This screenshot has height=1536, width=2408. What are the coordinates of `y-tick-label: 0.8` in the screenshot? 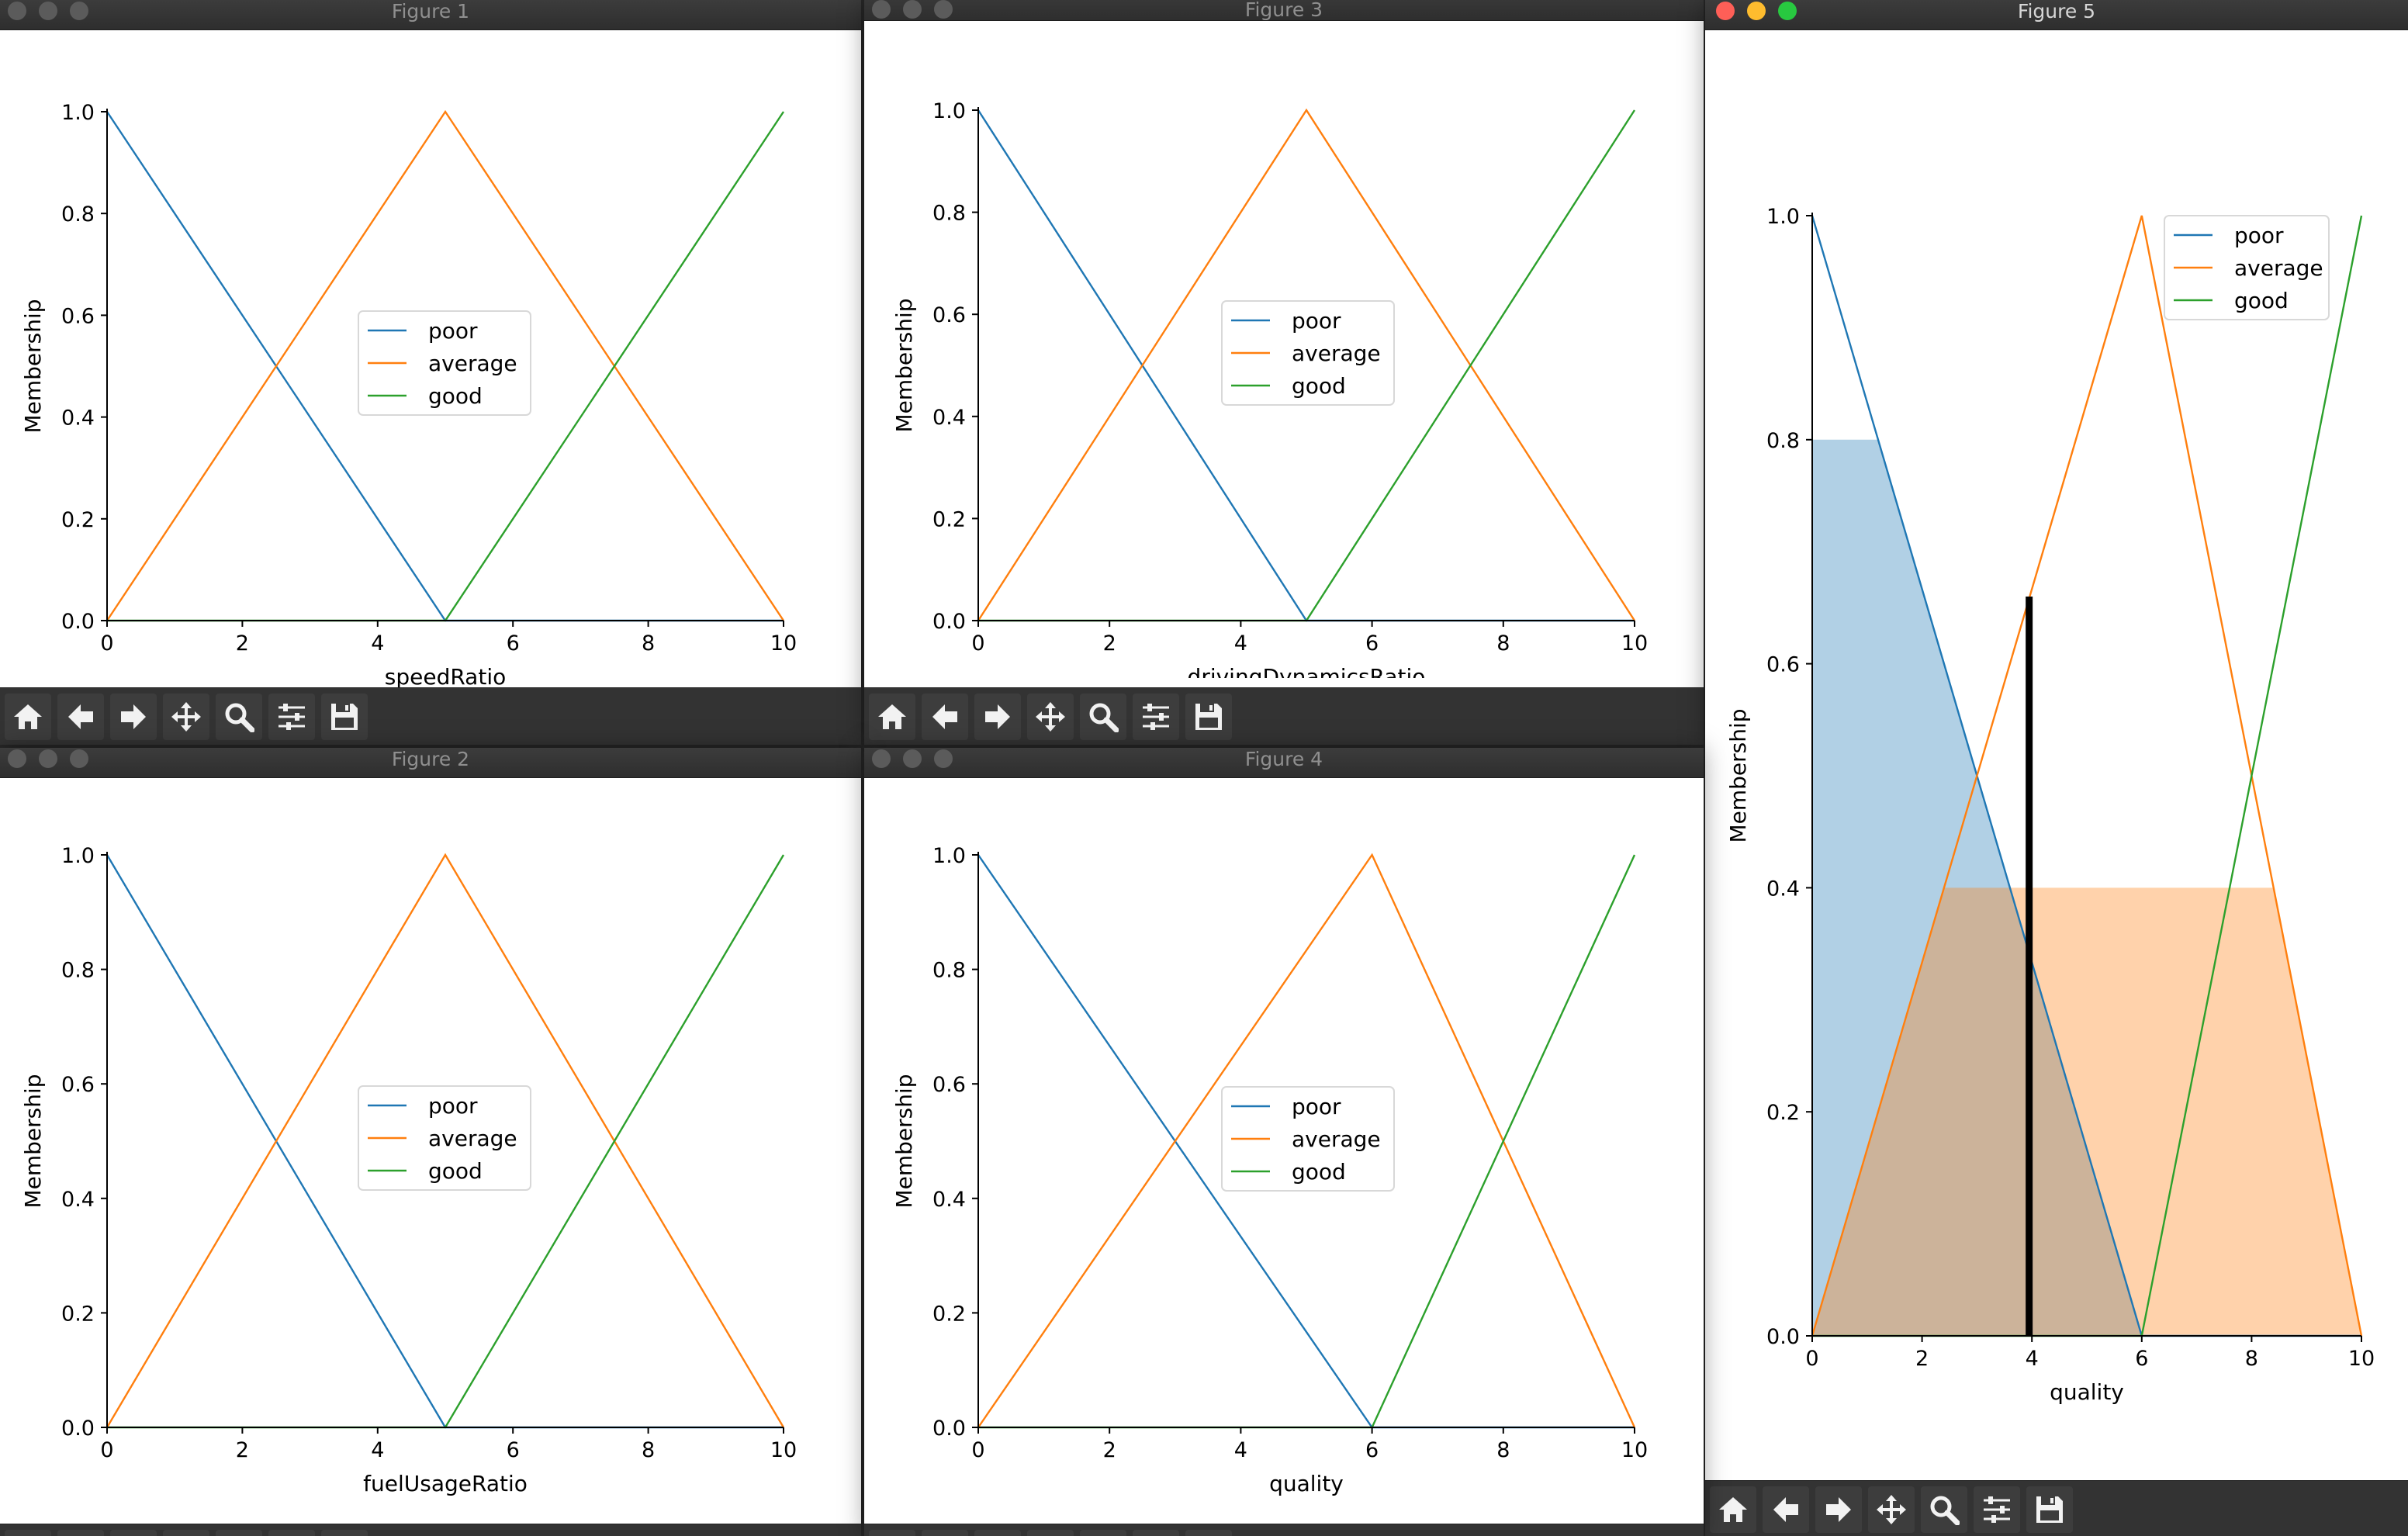 It's located at (949, 214).